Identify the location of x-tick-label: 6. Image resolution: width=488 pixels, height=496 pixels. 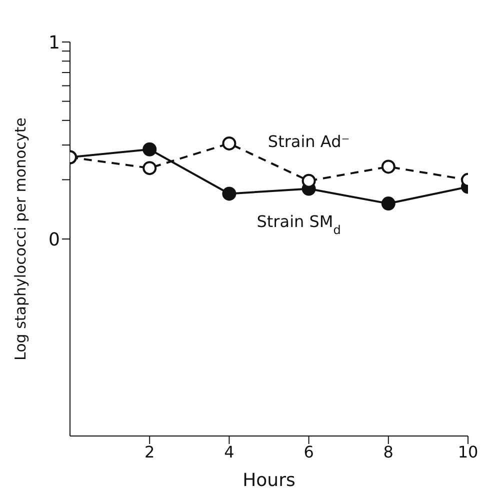
(309, 452).